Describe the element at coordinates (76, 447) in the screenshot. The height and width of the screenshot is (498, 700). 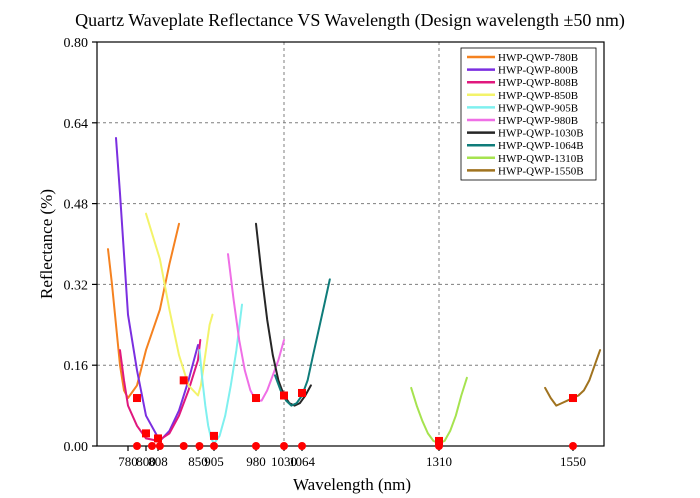
I see `y-tick-label: 0.00` at that location.